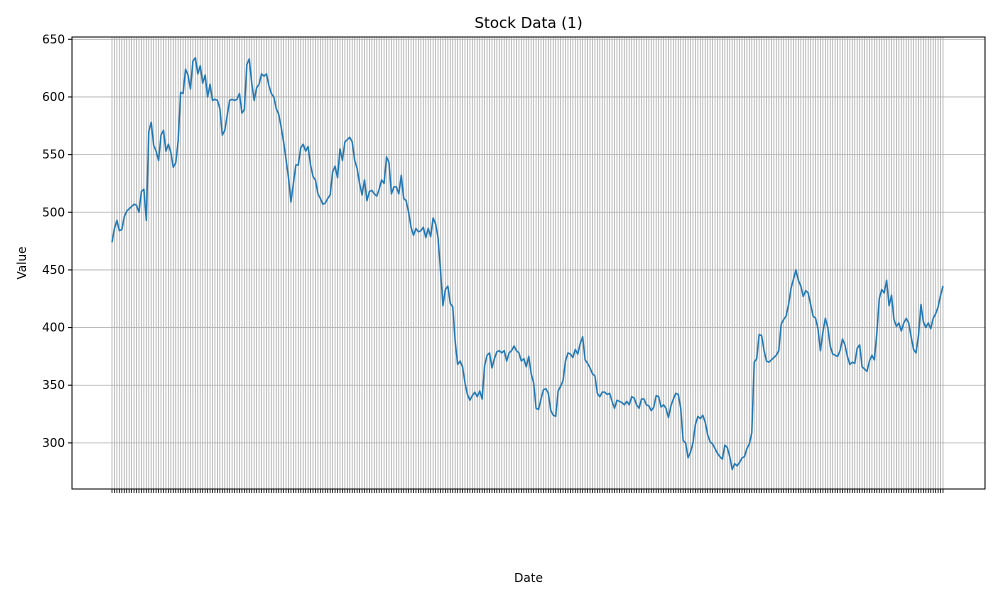 This screenshot has width=1000, height=600. What do you see at coordinates (53, 270) in the screenshot?
I see `y-tick-label: 450` at bounding box center [53, 270].